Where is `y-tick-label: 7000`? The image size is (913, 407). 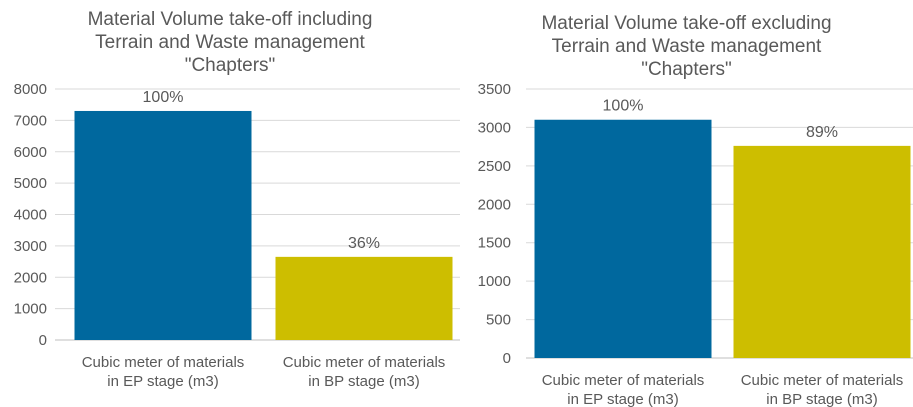
y-tick-label: 7000 is located at coordinates (30, 120).